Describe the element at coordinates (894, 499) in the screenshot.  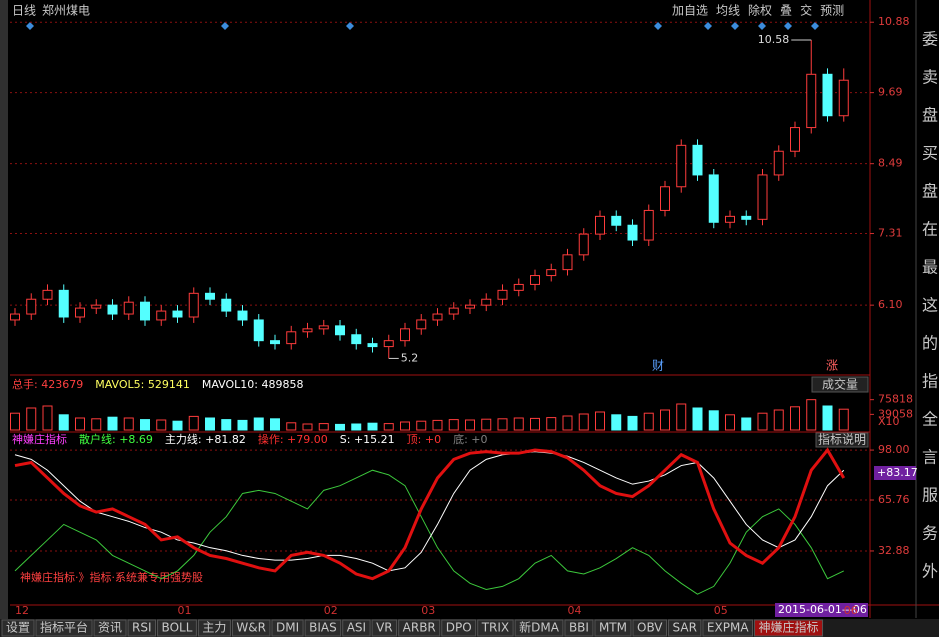
I see `y-tick-label: 65.76` at that location.